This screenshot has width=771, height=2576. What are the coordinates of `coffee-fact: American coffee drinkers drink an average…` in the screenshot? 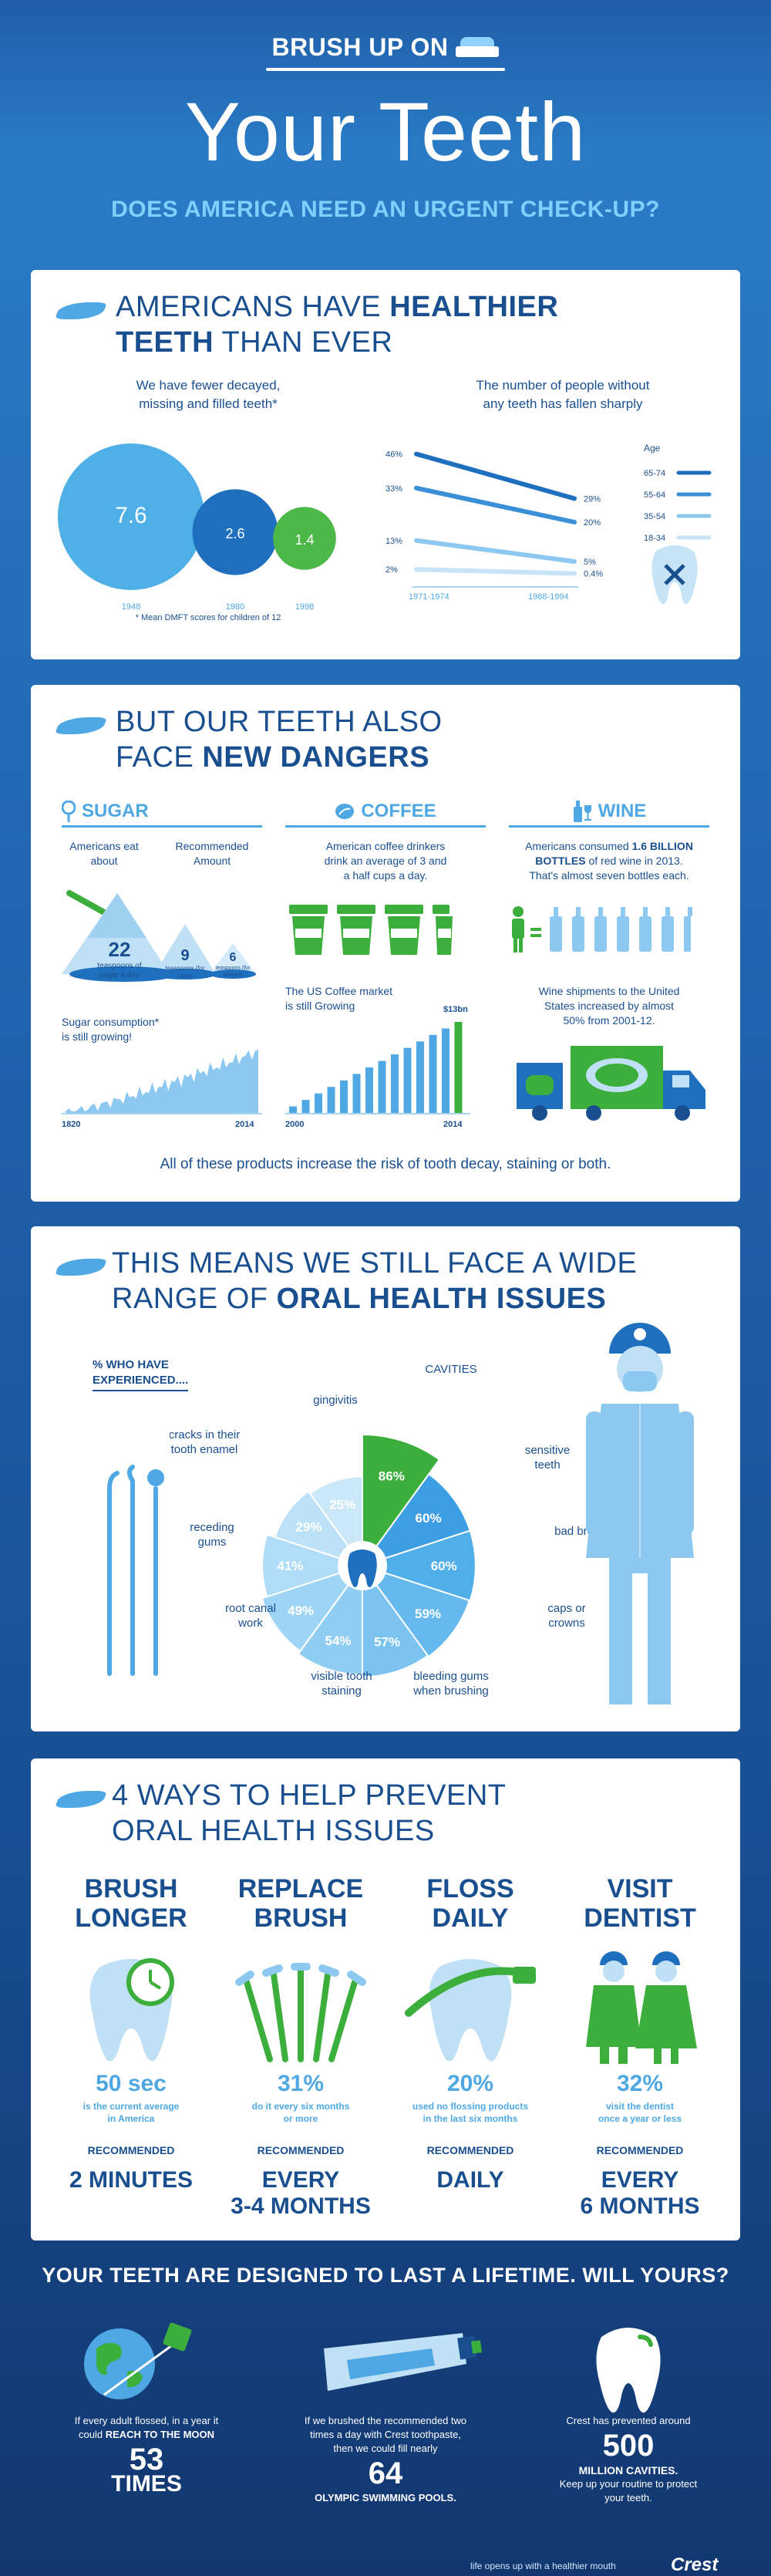 It's located at (385, 861).